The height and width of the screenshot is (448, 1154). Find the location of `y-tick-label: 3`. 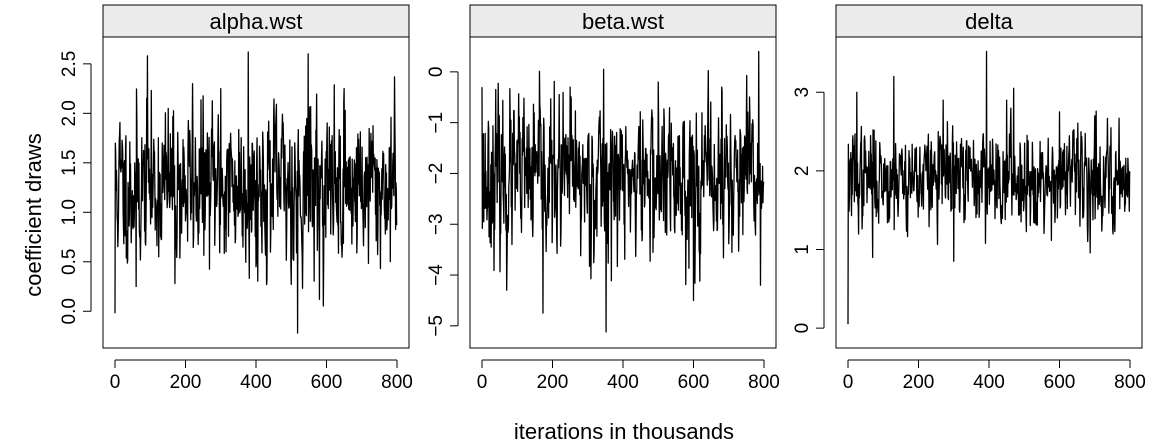

y-tick-label: 3 is located at coordinates (802, 92).